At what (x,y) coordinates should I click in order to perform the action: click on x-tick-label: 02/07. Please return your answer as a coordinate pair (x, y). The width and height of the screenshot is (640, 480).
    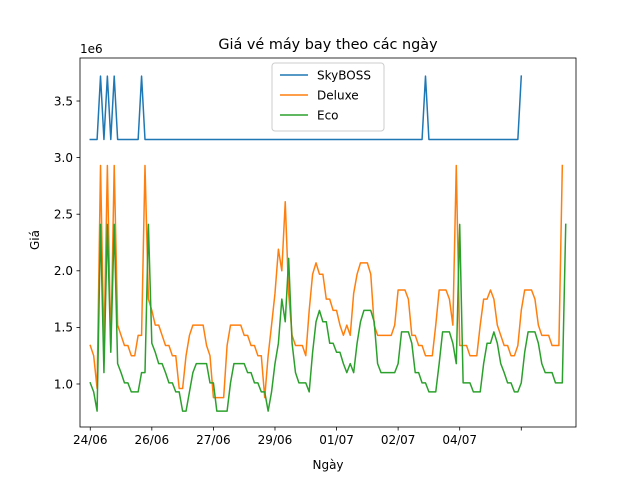
    Looking at the image, I should click on (398, 440).